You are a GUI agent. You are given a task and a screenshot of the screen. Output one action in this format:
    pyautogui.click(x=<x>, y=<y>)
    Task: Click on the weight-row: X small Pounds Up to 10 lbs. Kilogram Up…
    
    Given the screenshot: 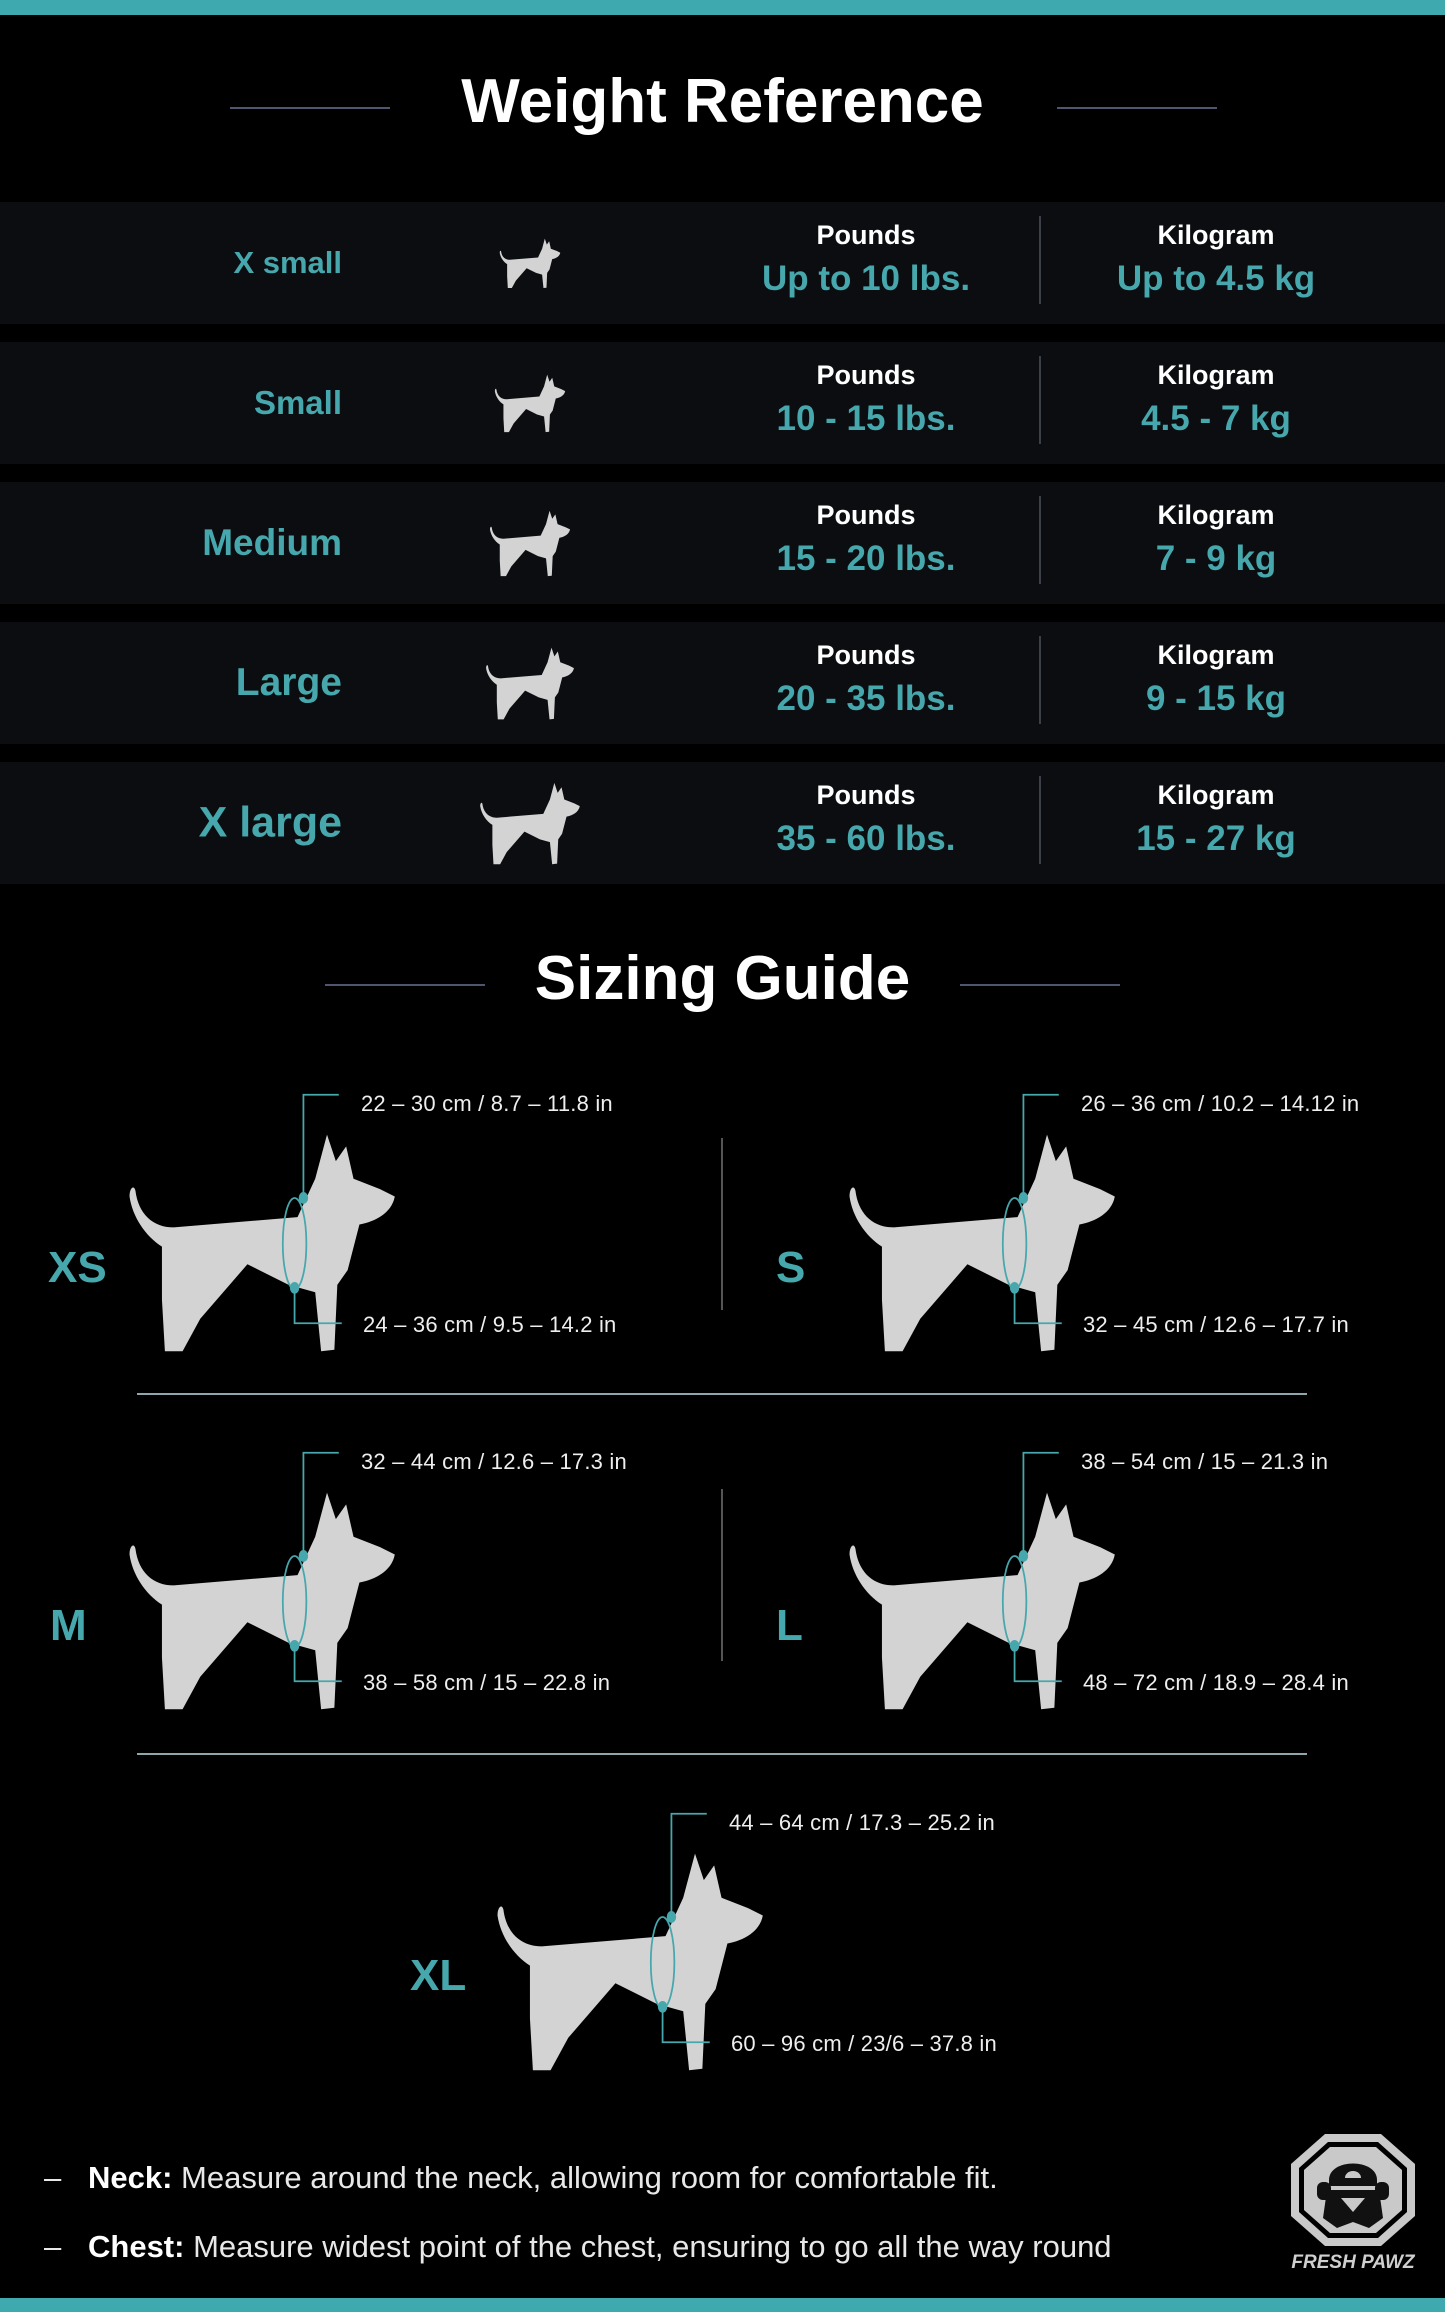 What is the action you would take?
    pyautogui.click(x=722, y=263)
    